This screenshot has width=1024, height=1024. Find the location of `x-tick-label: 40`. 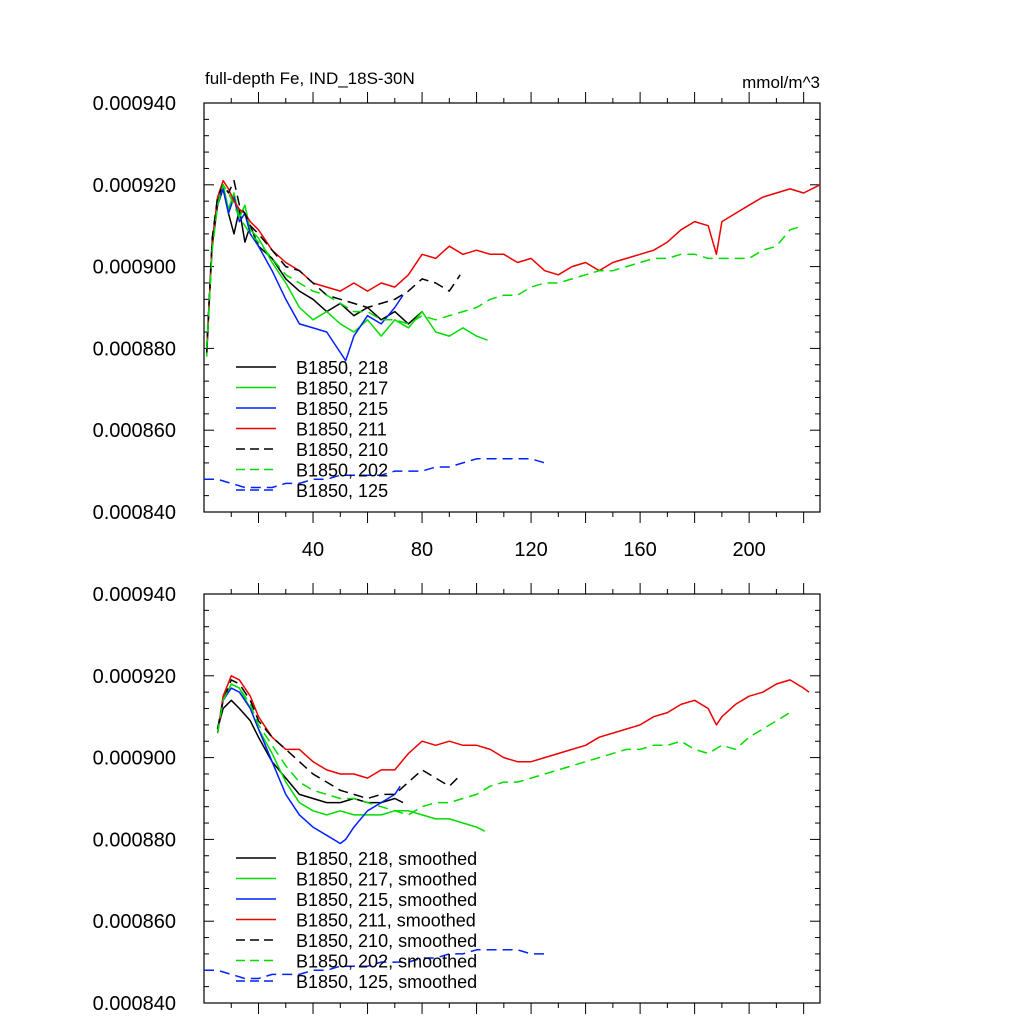

x-tick-label: 40 is located at coordinates (313, 550).